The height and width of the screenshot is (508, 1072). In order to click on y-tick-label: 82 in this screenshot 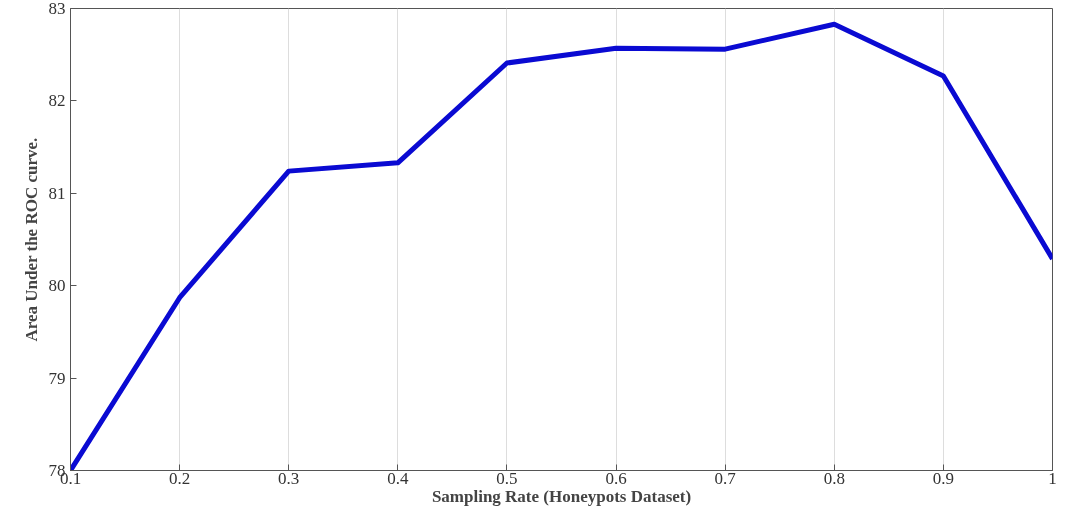, I will do `click(57, 101)`.